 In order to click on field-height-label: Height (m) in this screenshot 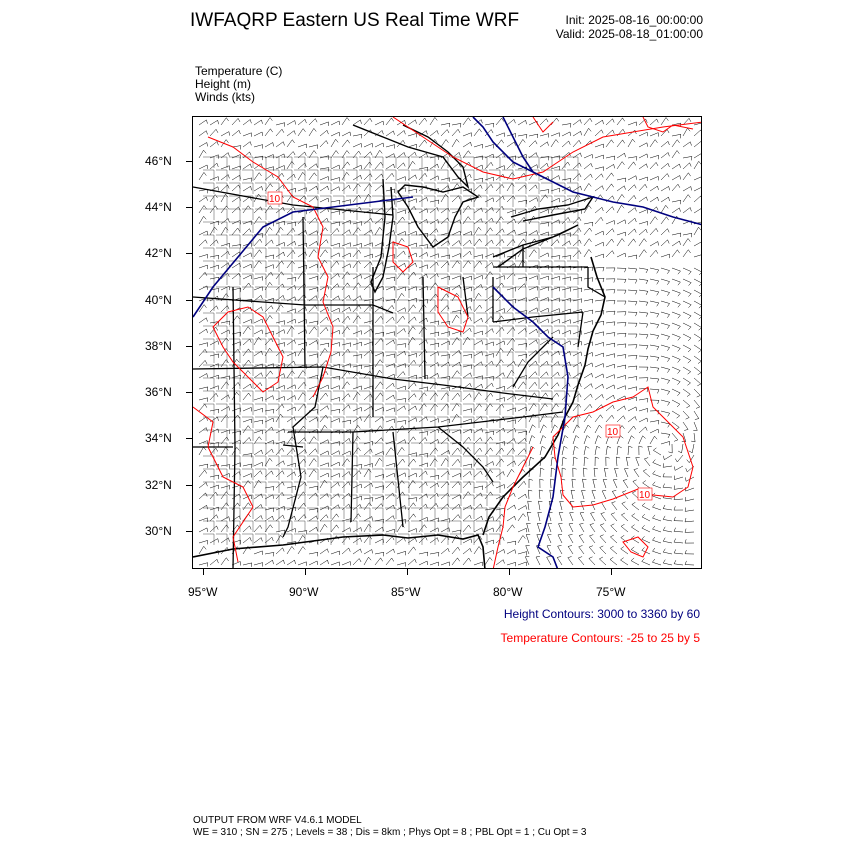, I will do `click(223, 84)`.